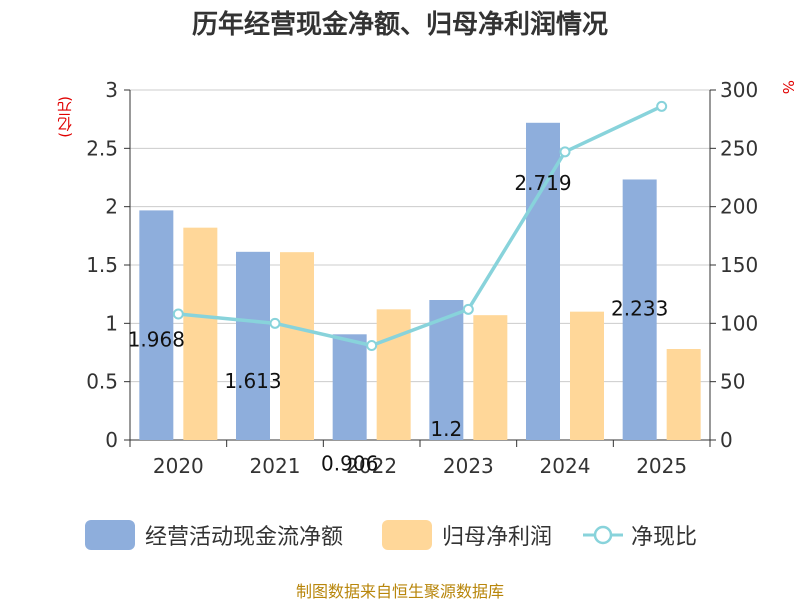  What do you see at coordinates (664, 537) in the screenshot?
I see `legend-label-ratio: 净现比` at bounding box center [664, 537].